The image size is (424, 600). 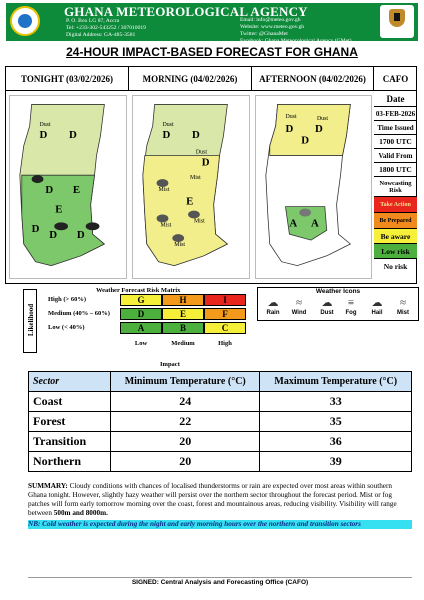 I want to click on coat-of-arms, so click(x=397, y=21).